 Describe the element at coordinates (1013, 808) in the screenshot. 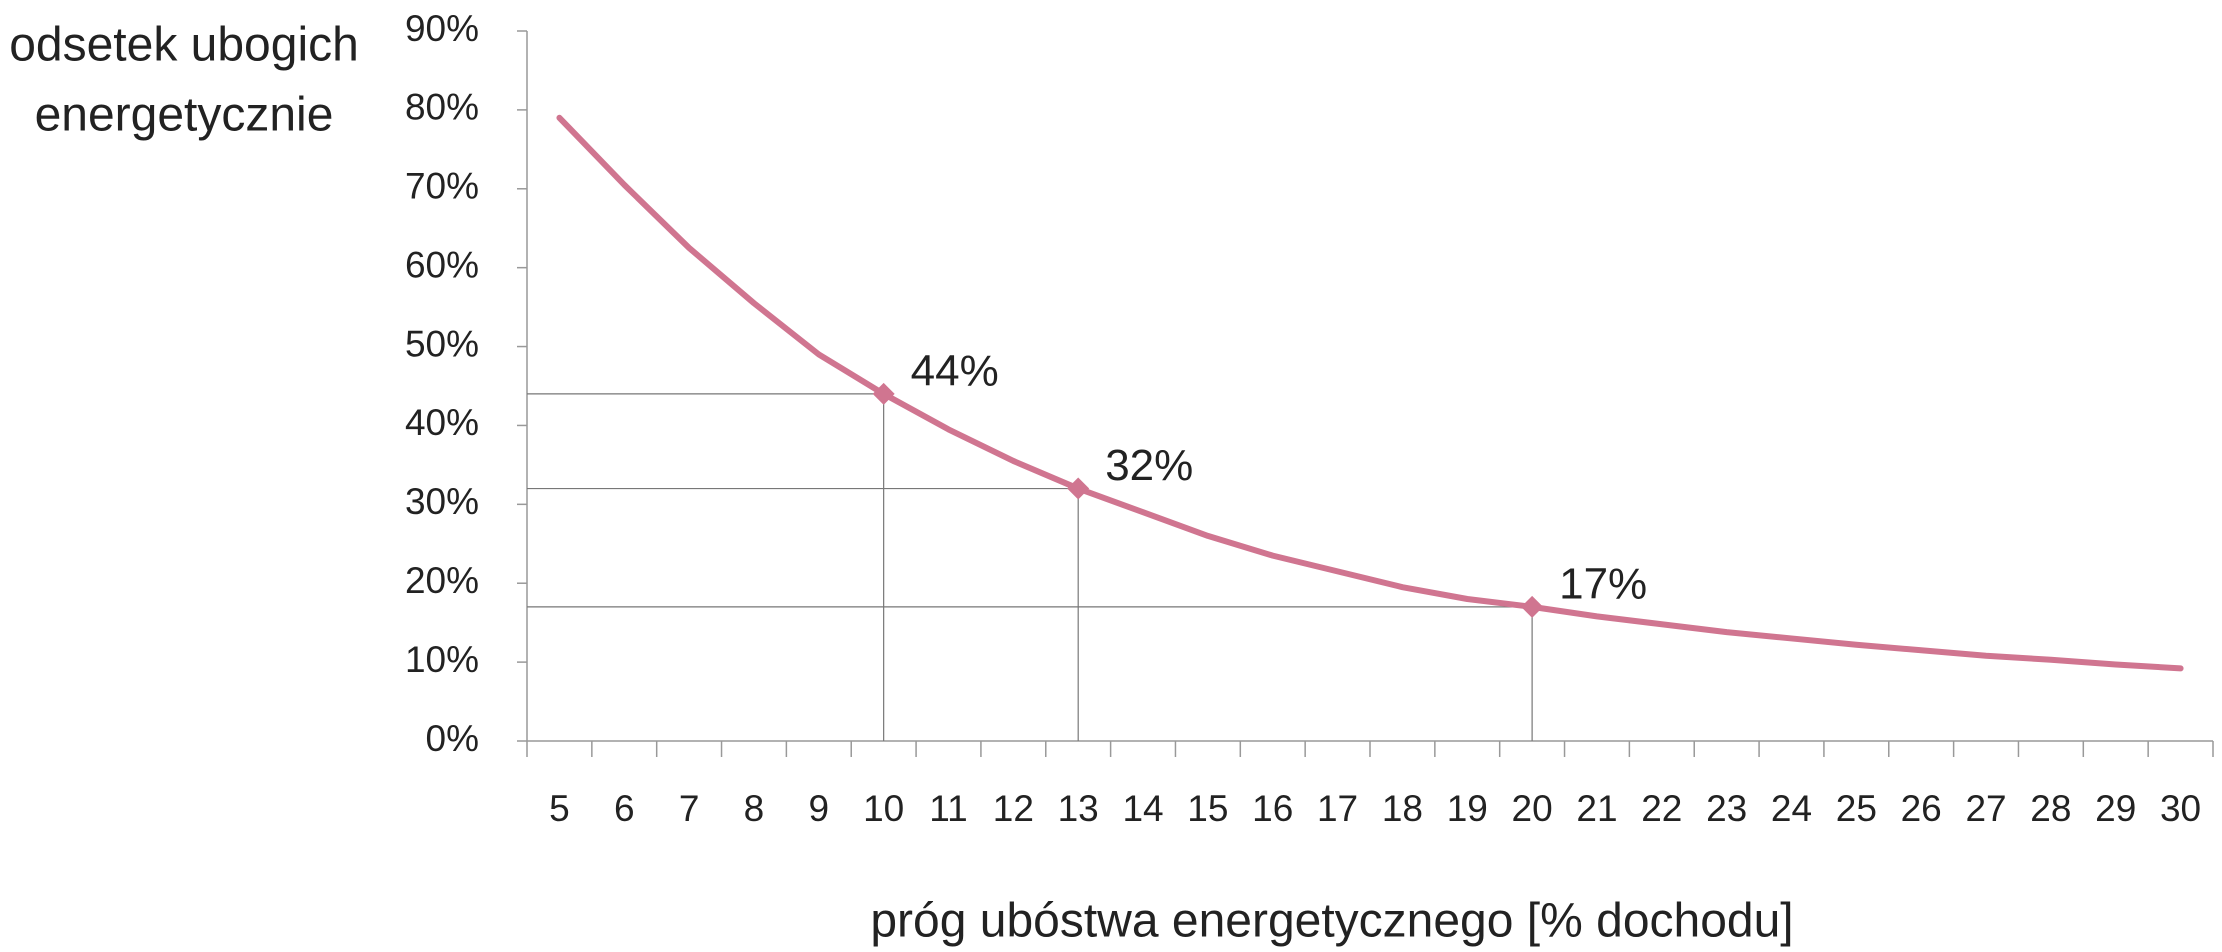

I see `x-tick-label: 12` at that location.